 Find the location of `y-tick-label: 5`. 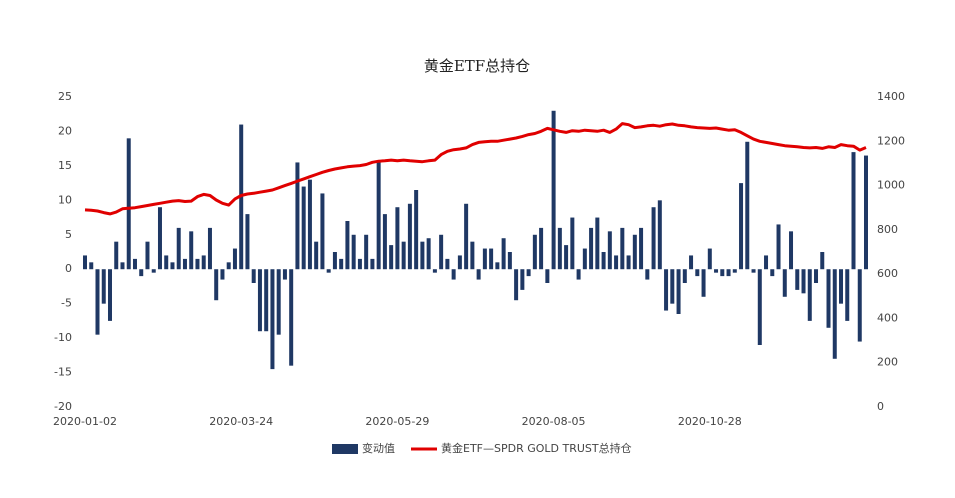

y-tick-label: 5 is located at coordinates (68, 234).